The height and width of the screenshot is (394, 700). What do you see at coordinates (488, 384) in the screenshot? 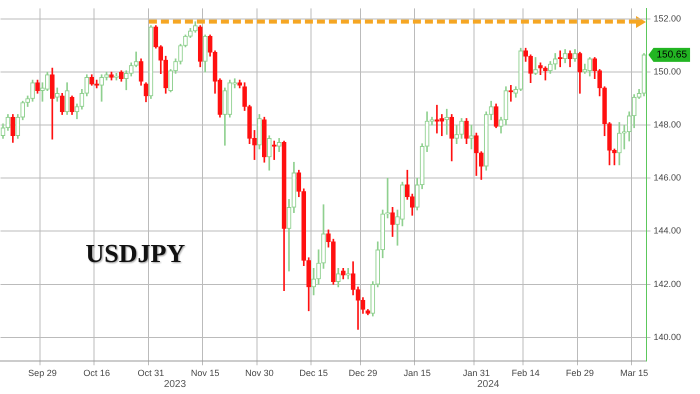
I see `text: 2024` at bounding box center [488, 384].